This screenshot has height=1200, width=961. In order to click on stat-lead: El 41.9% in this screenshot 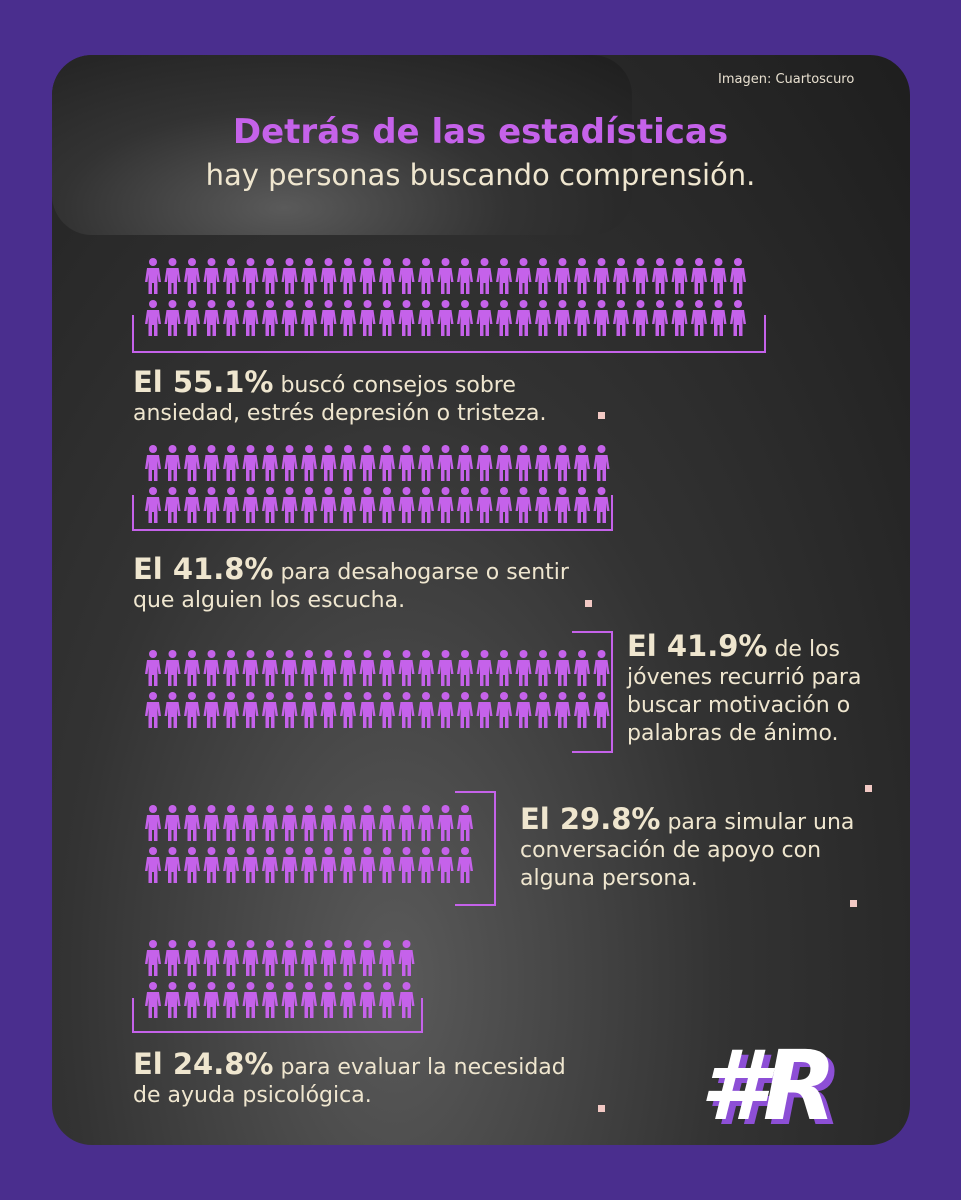, I will do `click(697, 646)`.